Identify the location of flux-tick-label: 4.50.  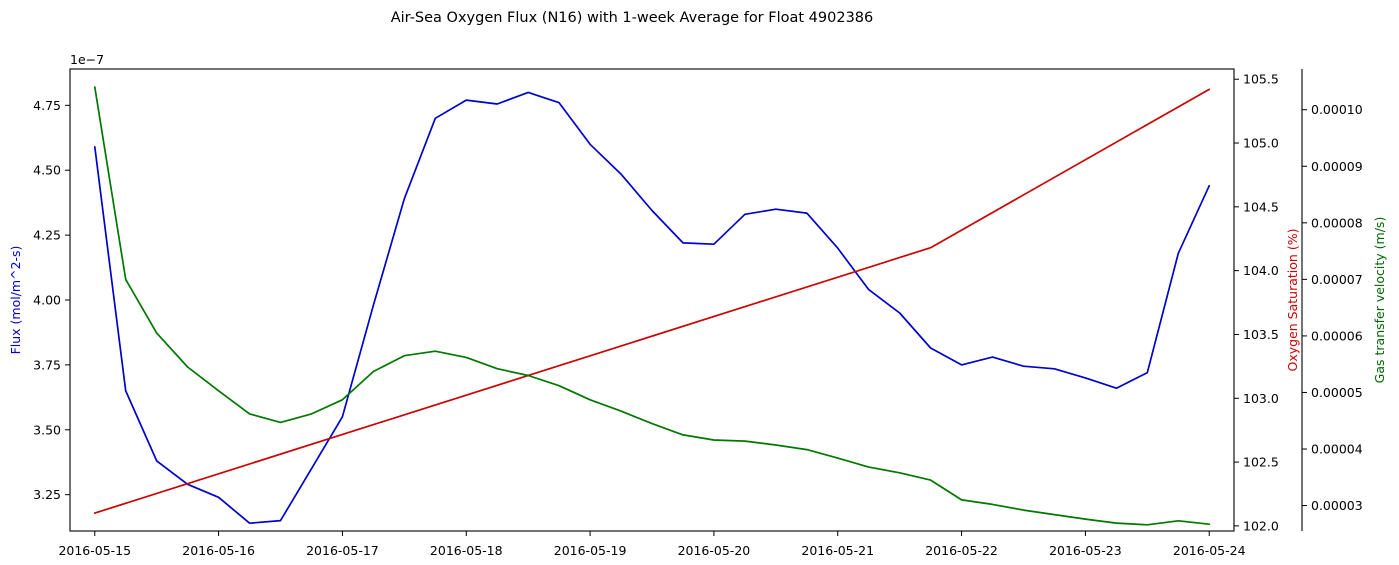
(47, 170).